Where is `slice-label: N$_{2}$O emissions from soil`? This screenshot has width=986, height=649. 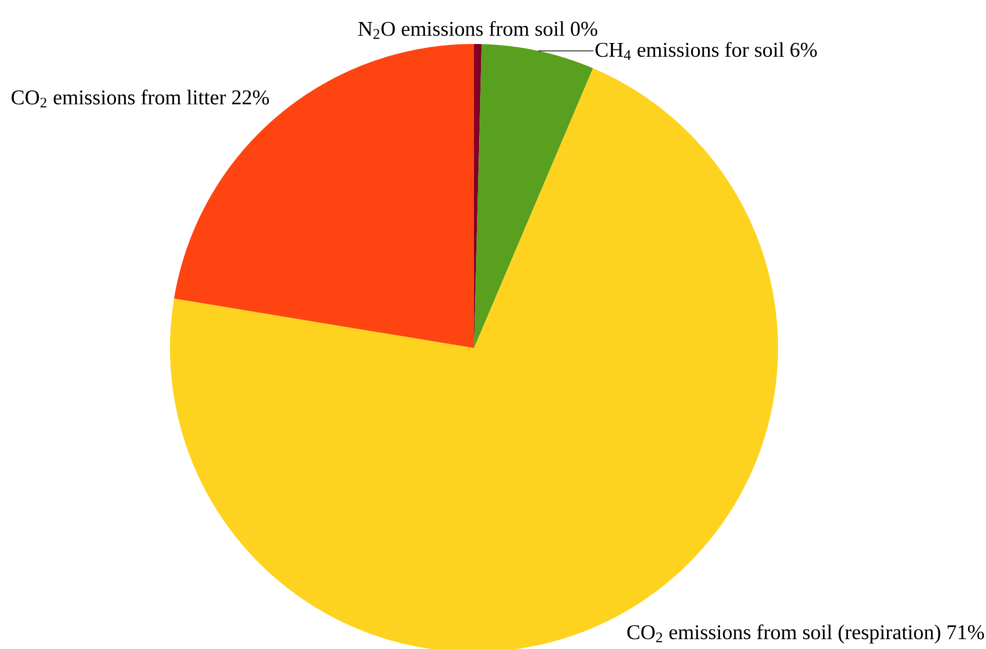 slice-label: N$_{2}$O emissions from soil is located at coordinates (461, 29).